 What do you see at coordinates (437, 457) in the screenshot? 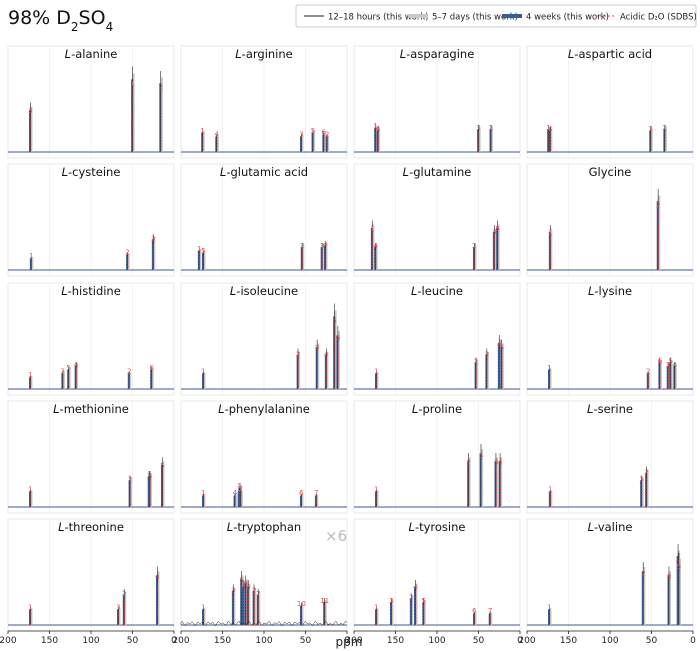
I see `panel-proline: L-proline 1 2 5 3 4` at bounding box center [437, 457].